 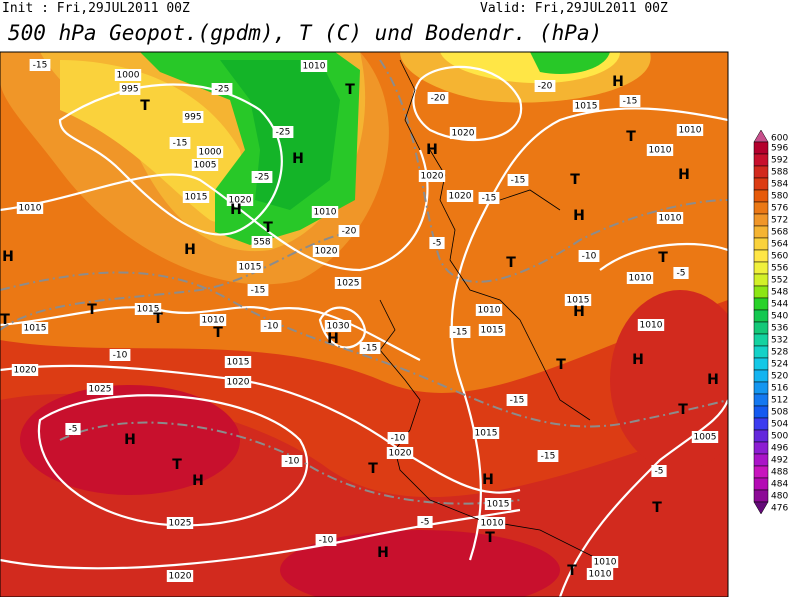 I want to click on colorbar-label: 492, so click(x=779, y=461).